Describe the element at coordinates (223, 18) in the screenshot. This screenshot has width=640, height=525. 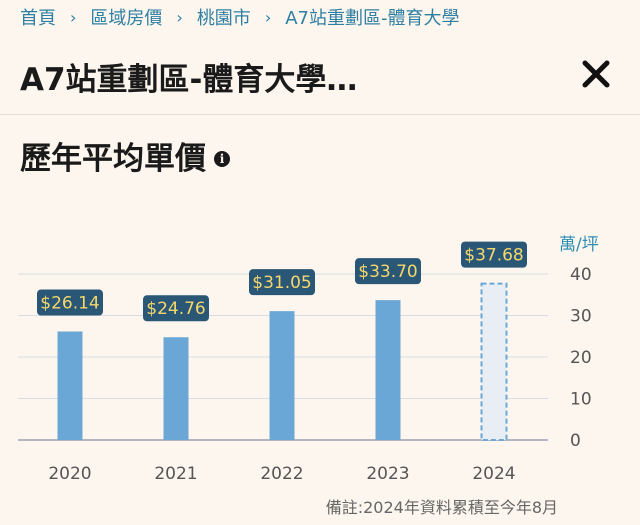
I see `breadcrumb-item-city: 桃園市` at that location.